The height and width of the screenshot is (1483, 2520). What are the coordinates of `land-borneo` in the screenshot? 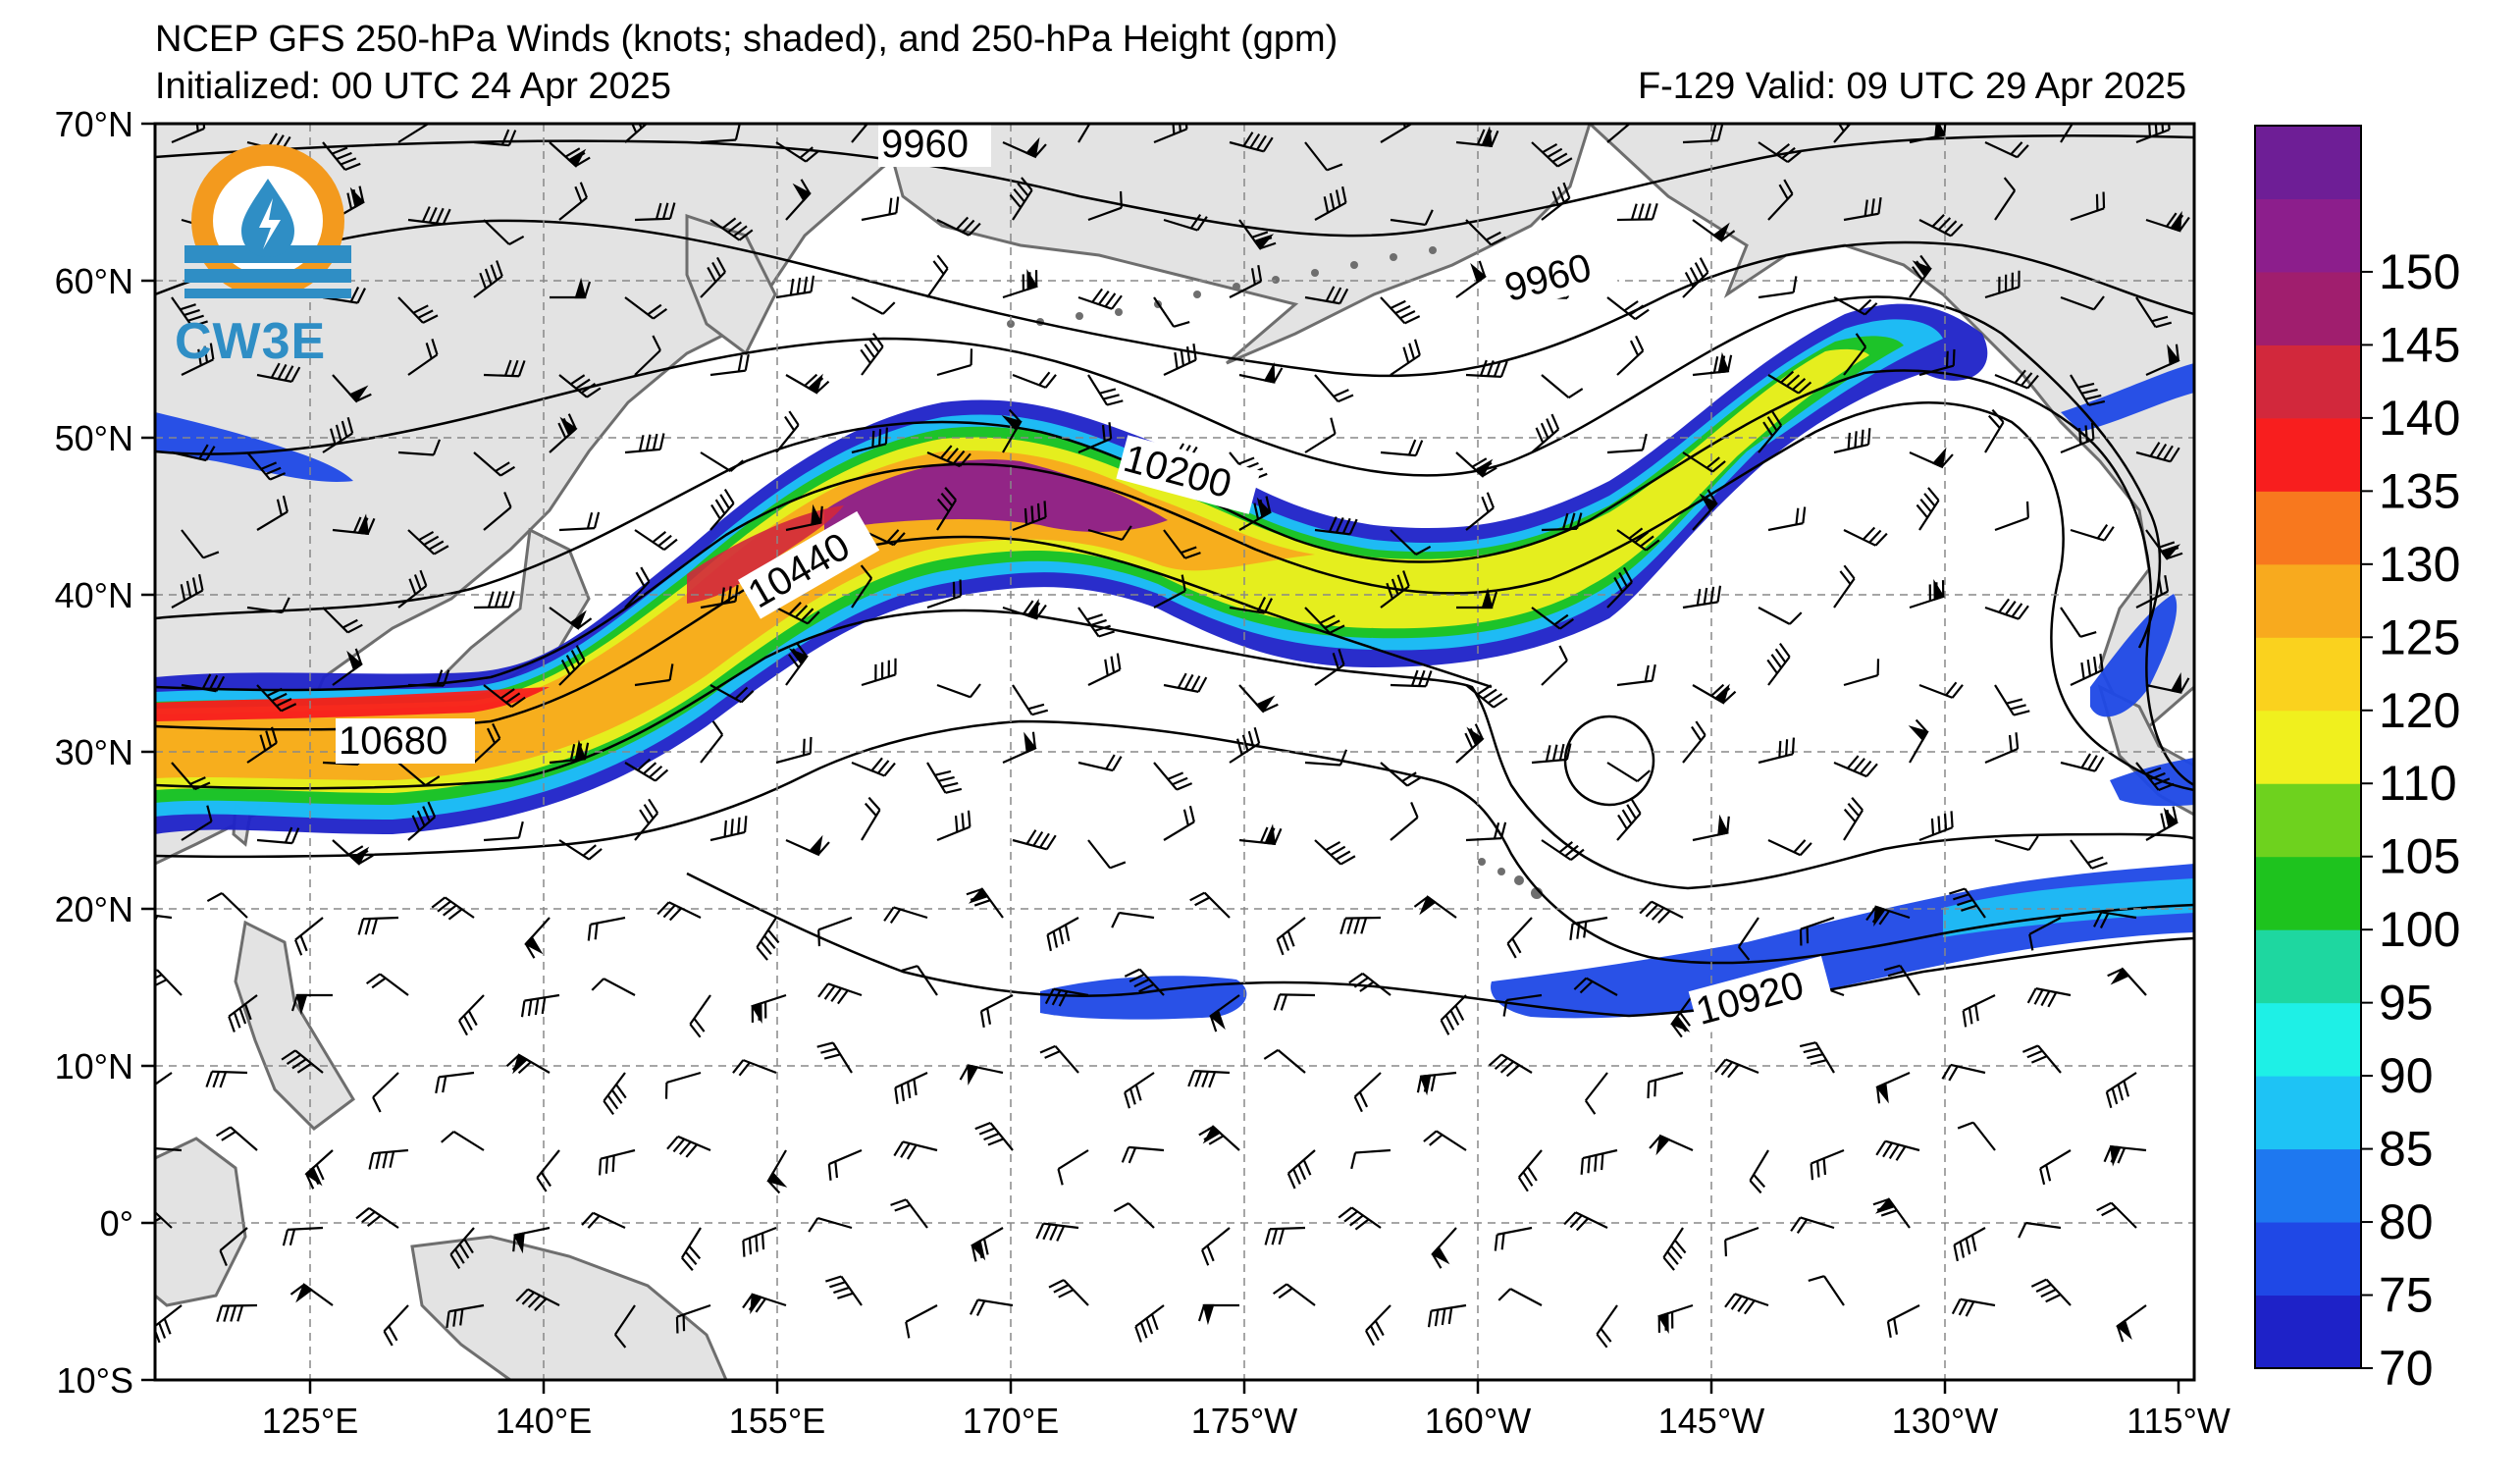 It's located at (201, 1222).